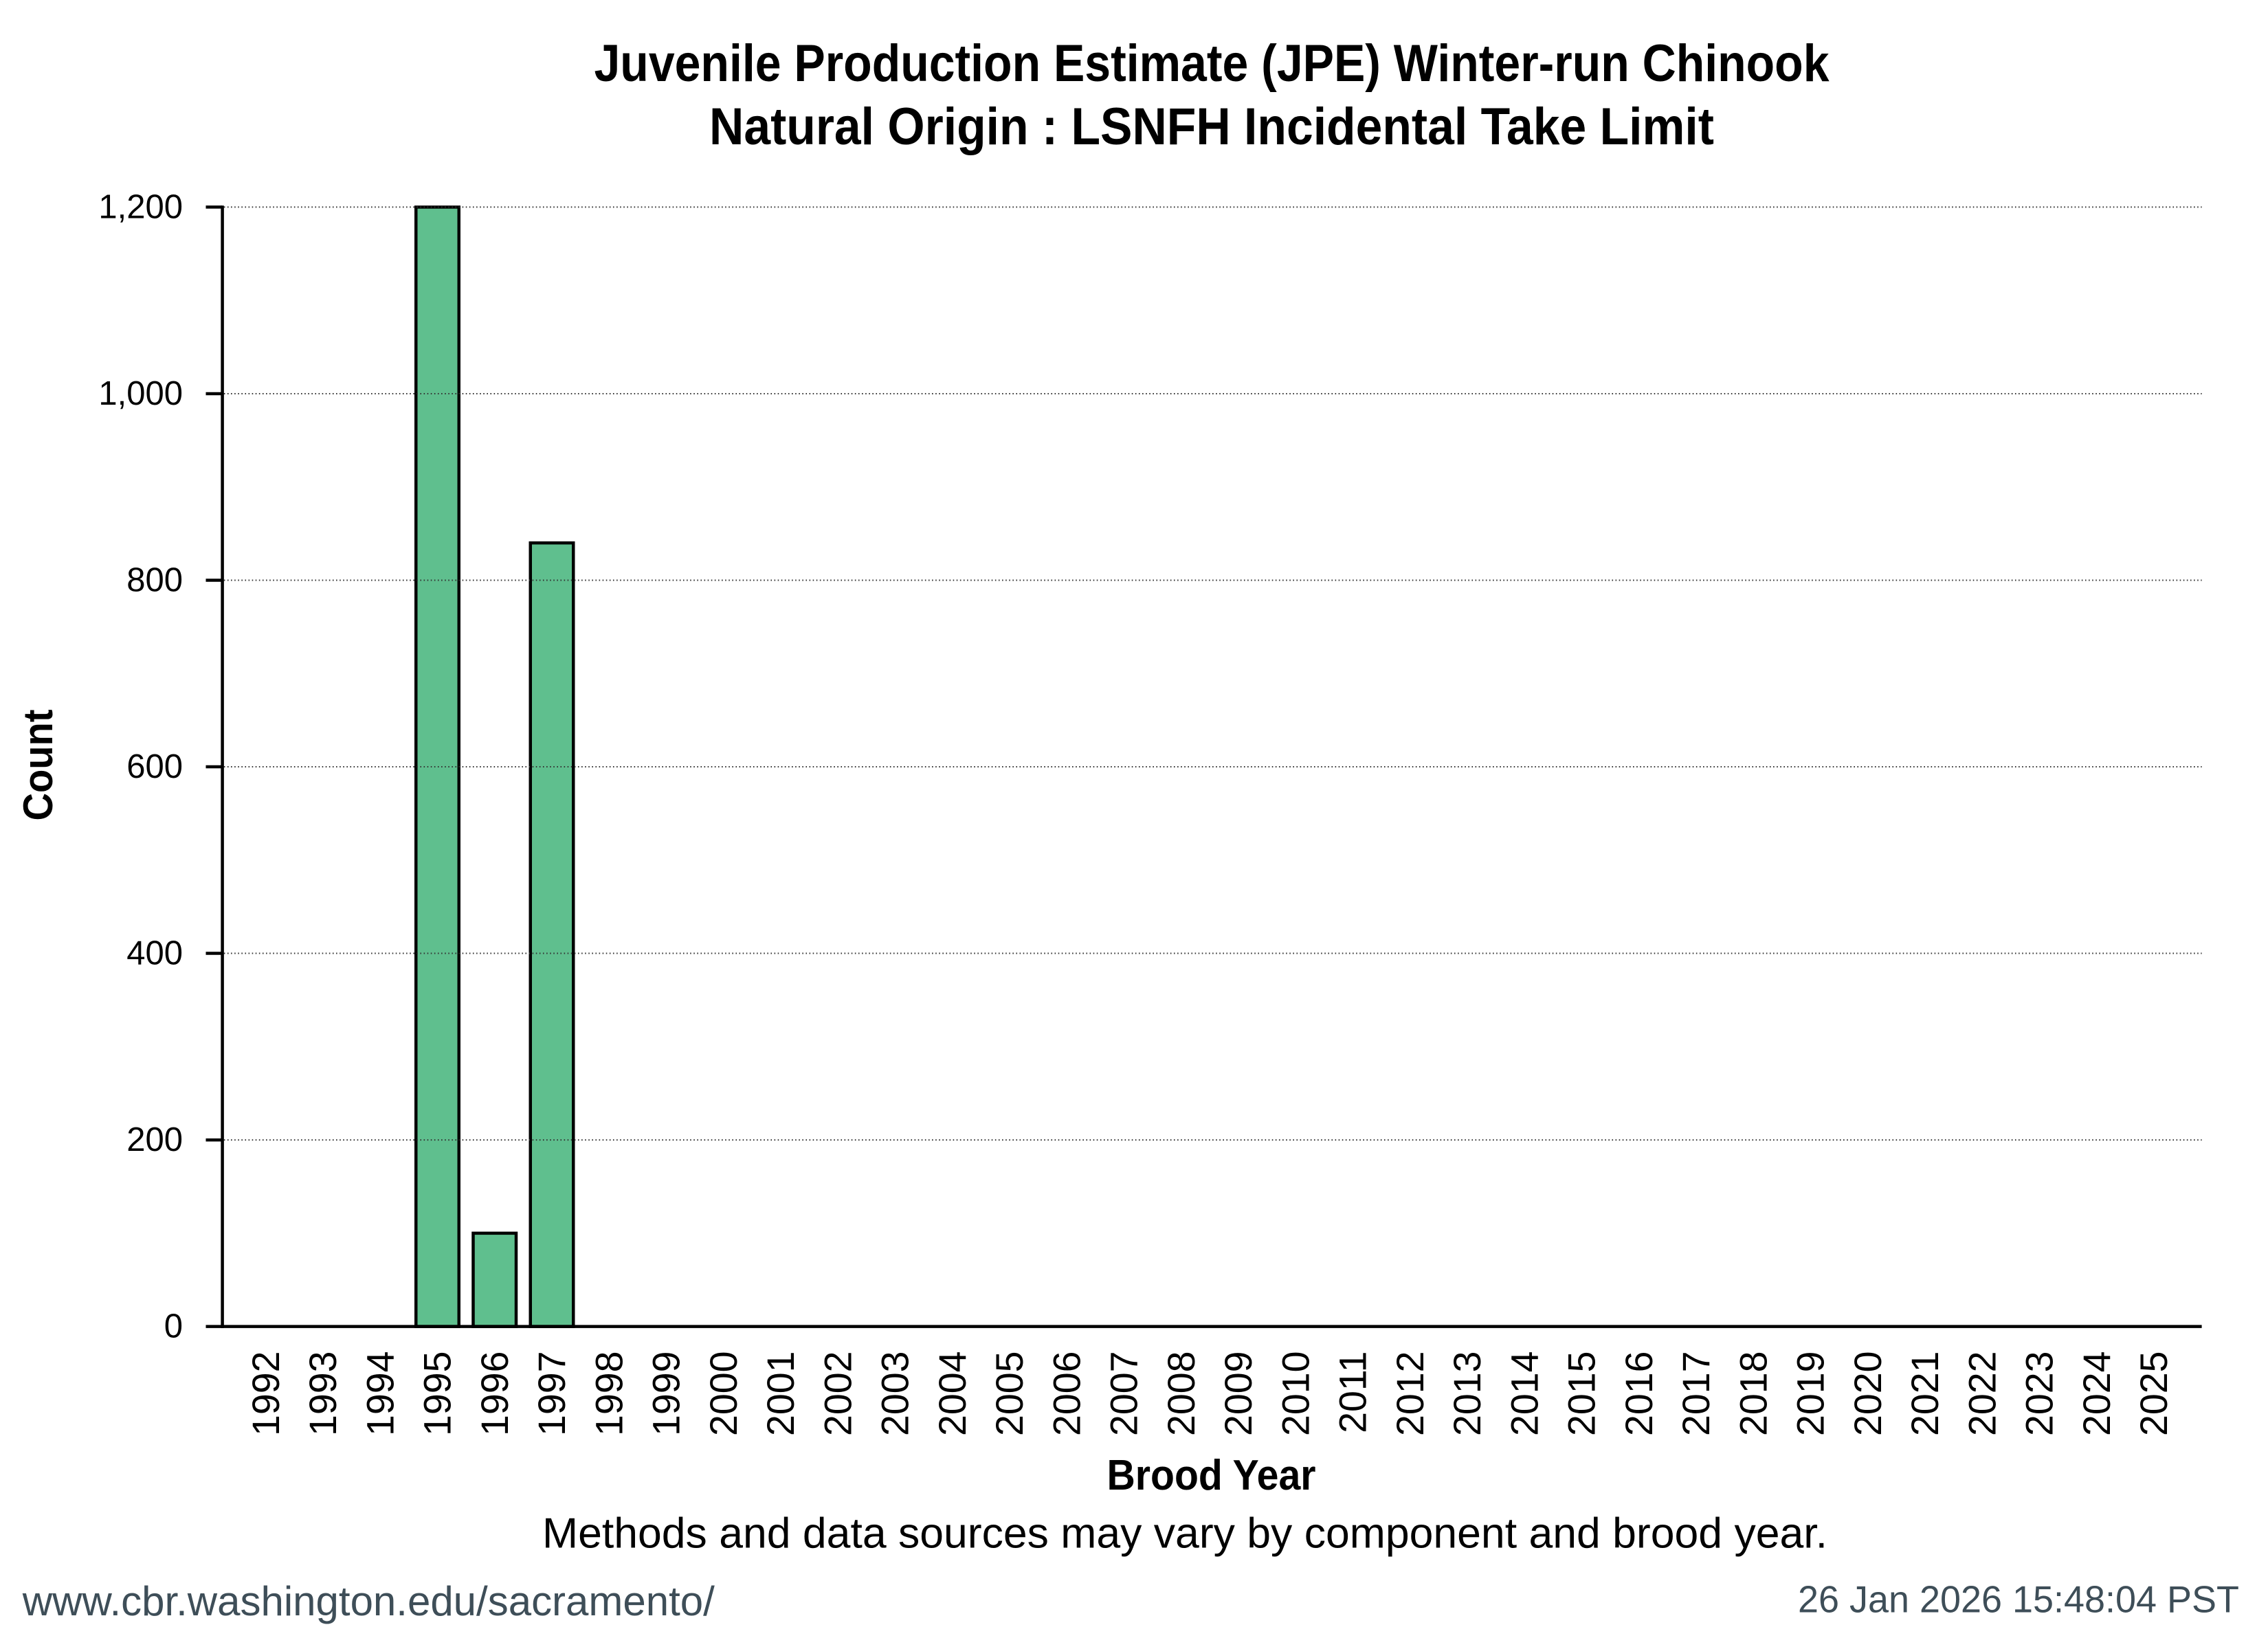  What do you see at coordinates (1467, 1393) in the screenshot?
I see `svg-text: 2013` at bounding box center [1467, 1393].